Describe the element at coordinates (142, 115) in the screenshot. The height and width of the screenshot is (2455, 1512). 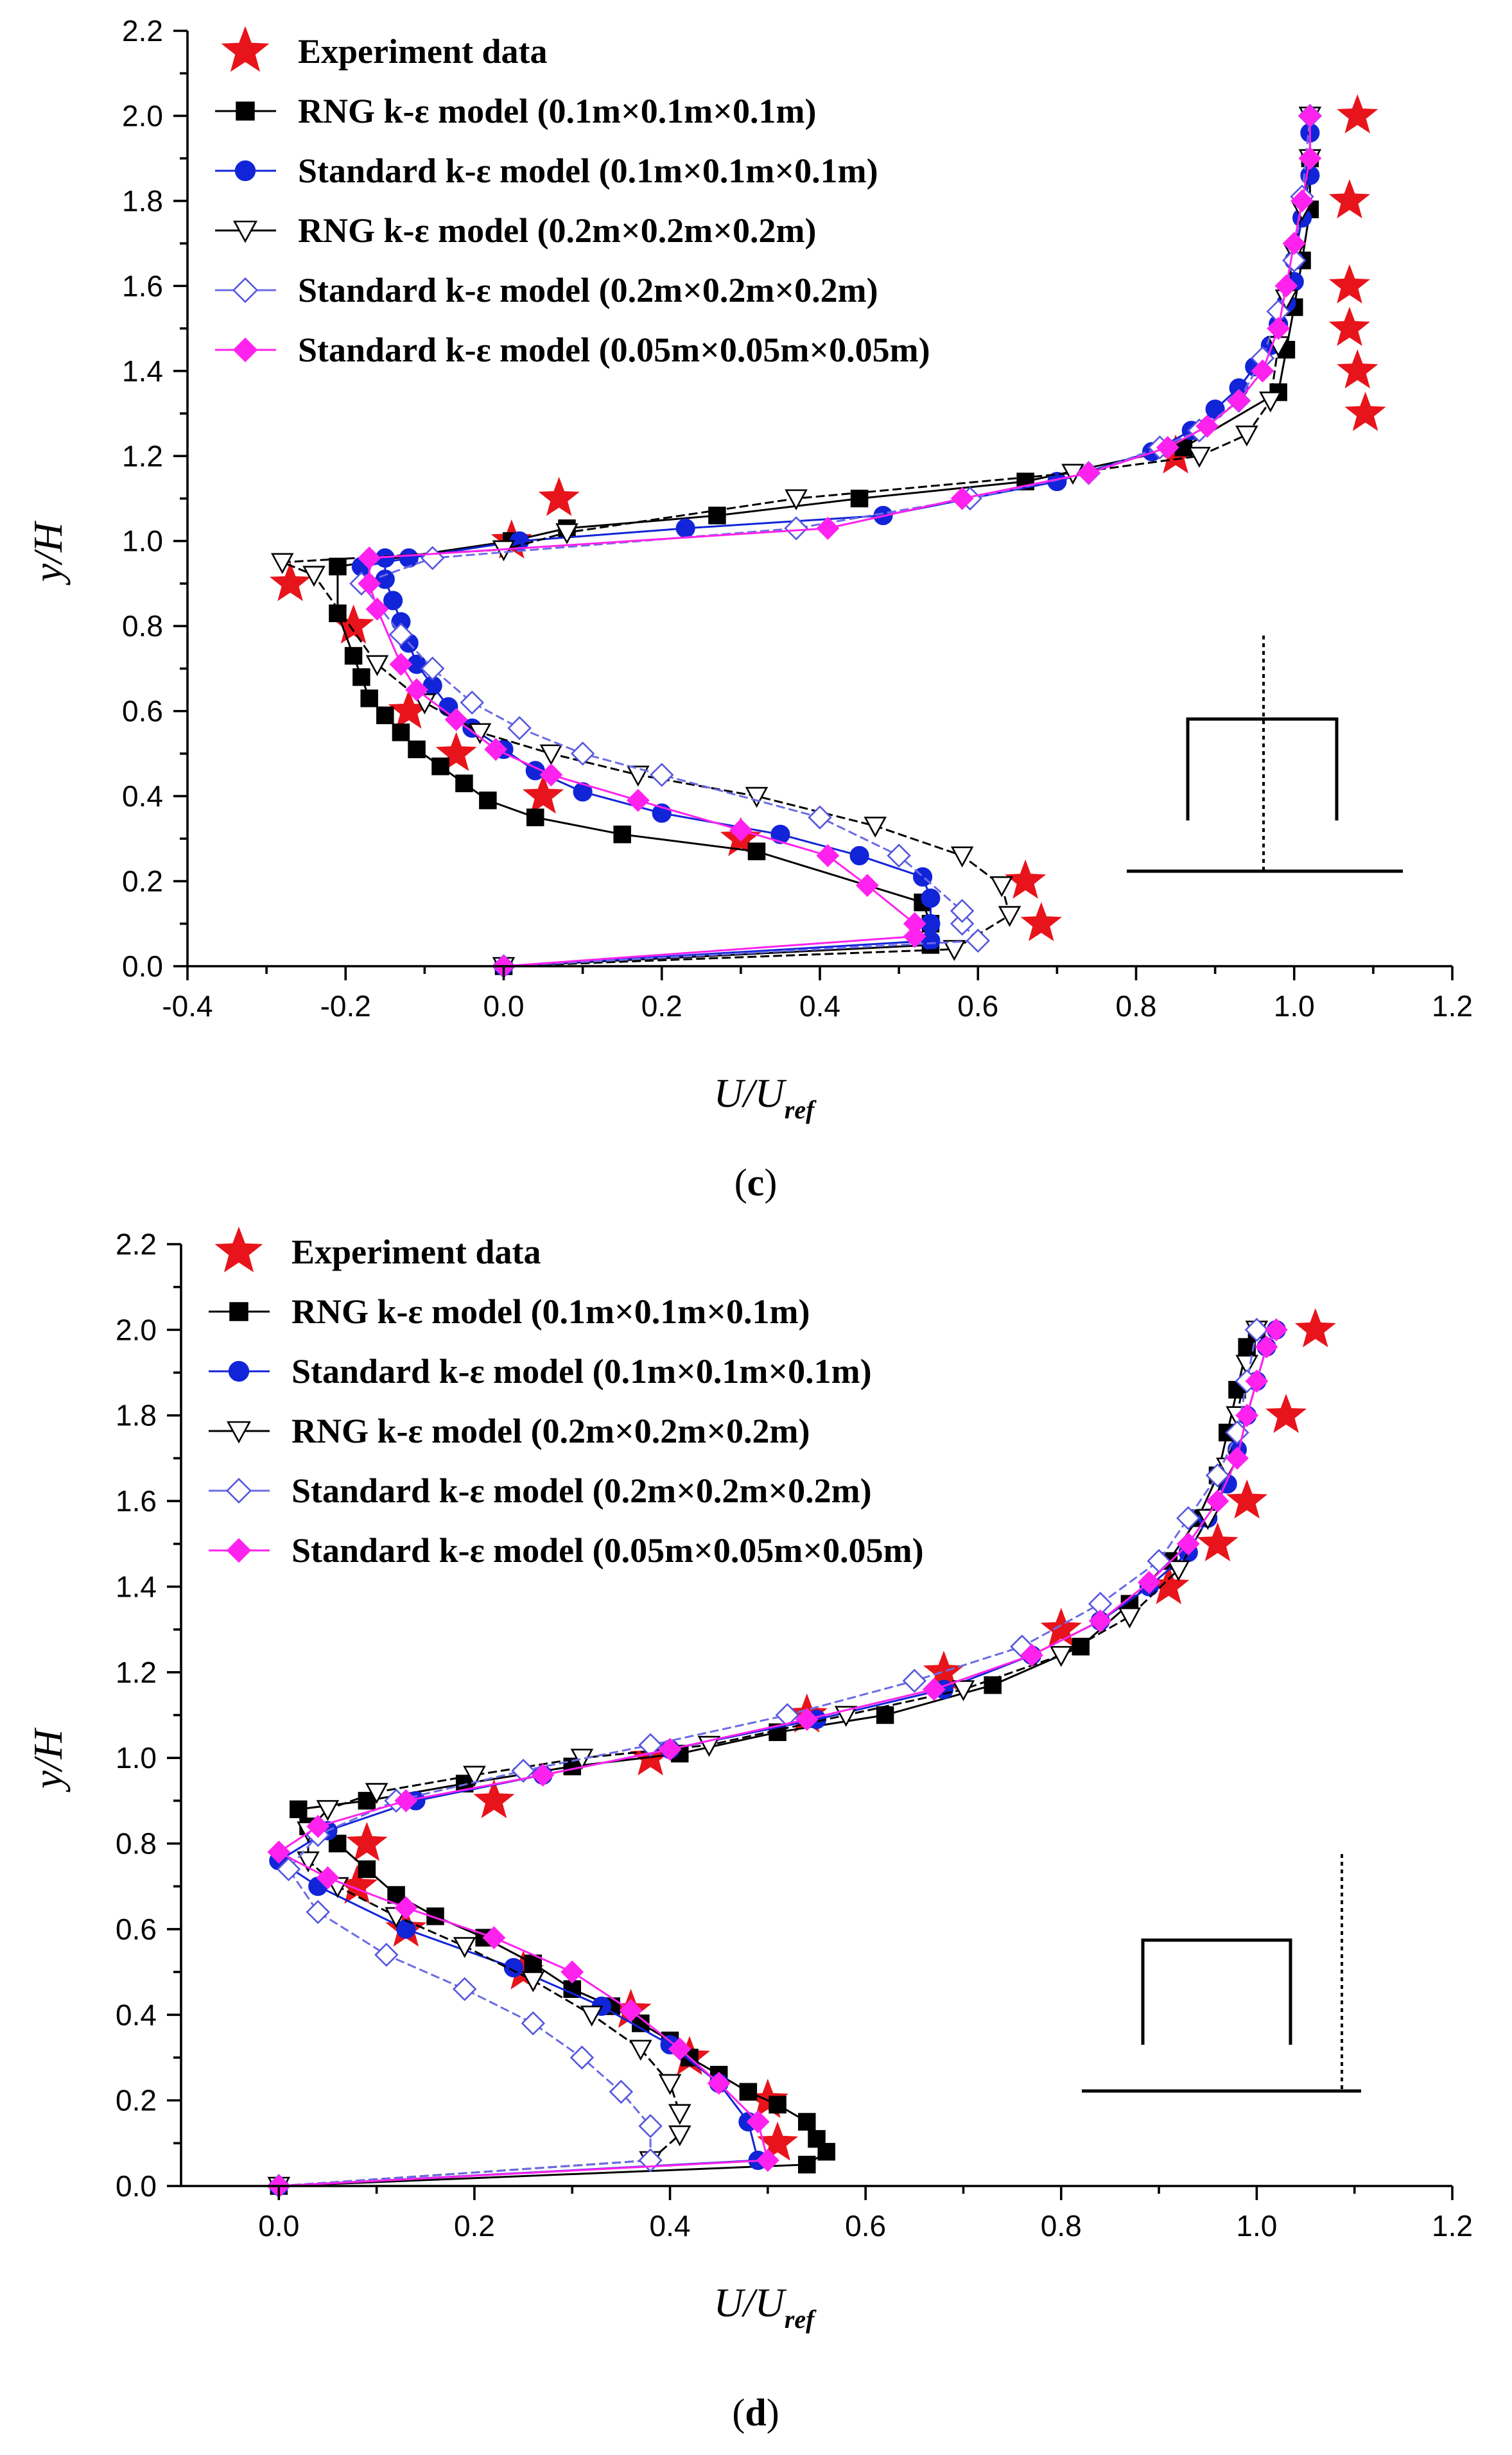
I see `y-tick-label: 2.0` at that location.